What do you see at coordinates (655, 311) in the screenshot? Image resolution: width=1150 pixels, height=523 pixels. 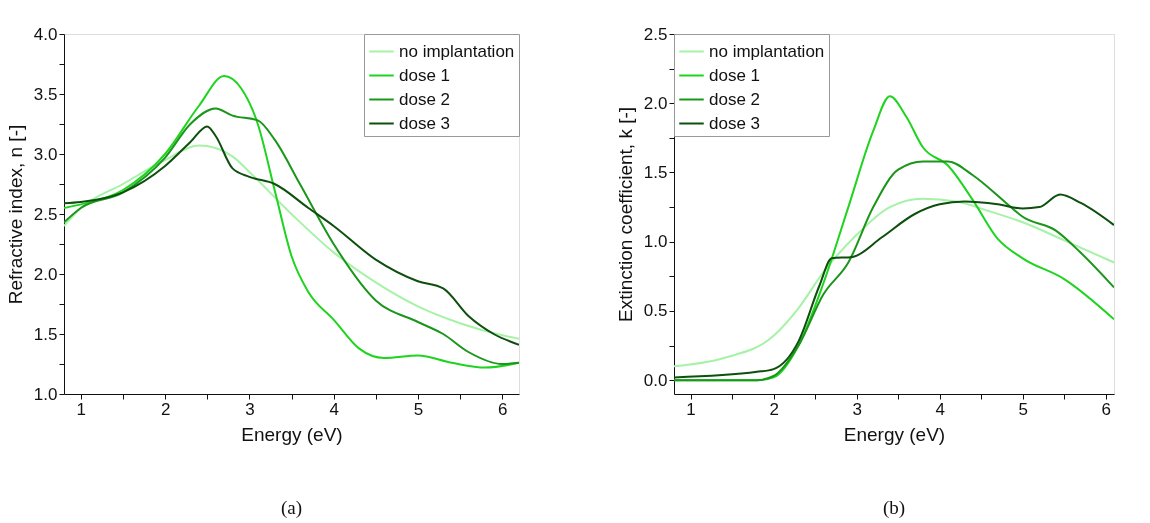 I see `y-tick-label: 0.5` at bounding box center [655, 311].